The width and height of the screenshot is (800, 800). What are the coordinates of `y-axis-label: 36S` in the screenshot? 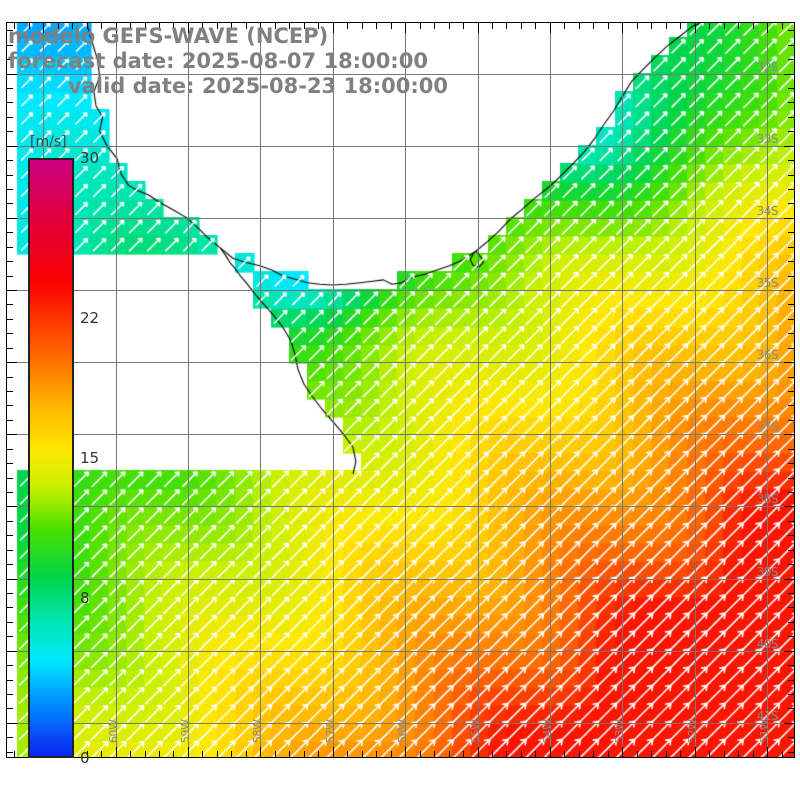 It's located at (767, 355).